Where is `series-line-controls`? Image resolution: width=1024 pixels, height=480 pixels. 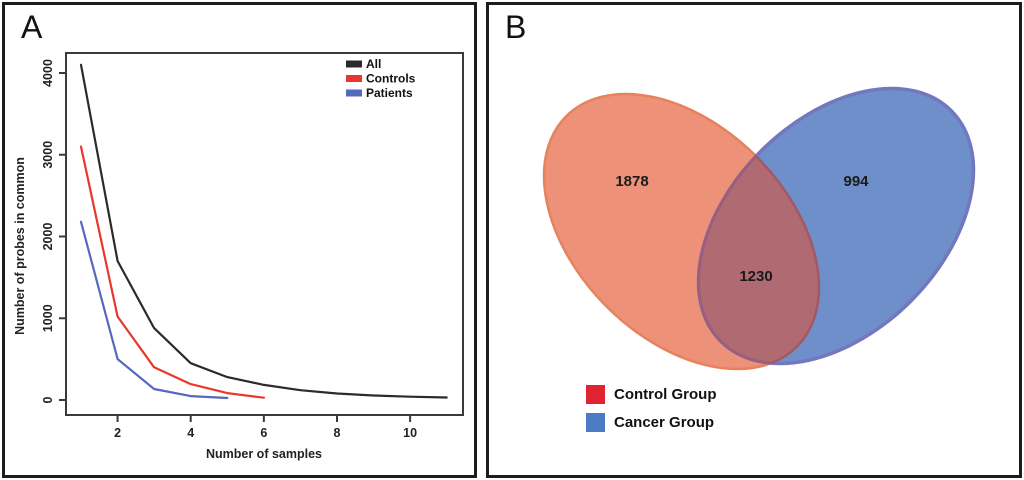
series-line-controls is located at coordinates (172, 272).